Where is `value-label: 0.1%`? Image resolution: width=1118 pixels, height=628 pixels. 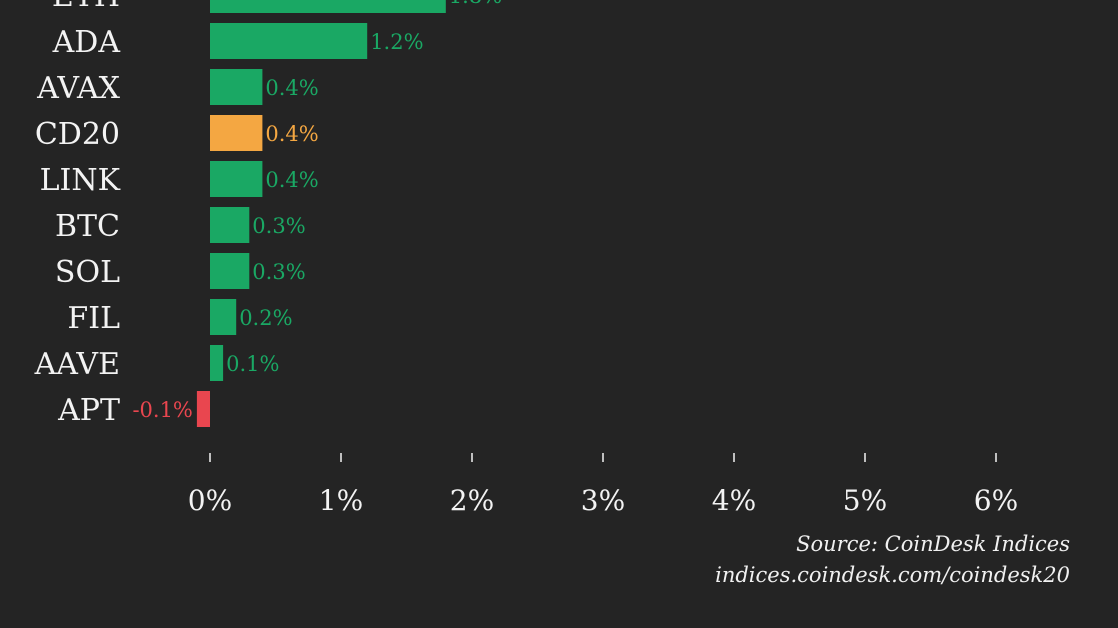 value-label: 0.1% is located at coordinates (252, 364).